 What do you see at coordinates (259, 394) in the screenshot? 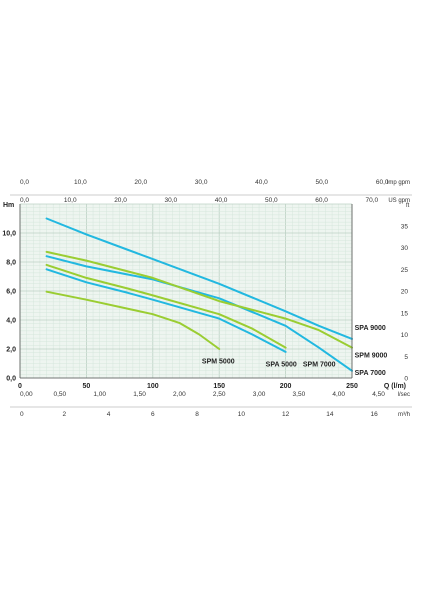
I see `l-sec-tick-label: 3,00` at bounding box center [259, 394].